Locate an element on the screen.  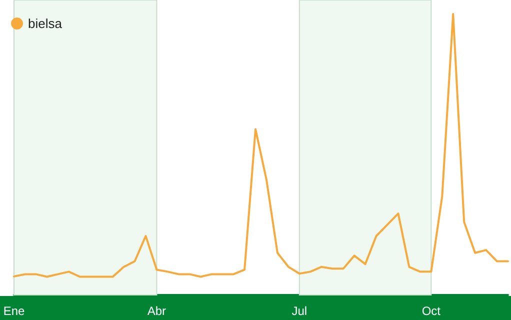
x-tick-label: Abr is located at coordinates (156, 311).